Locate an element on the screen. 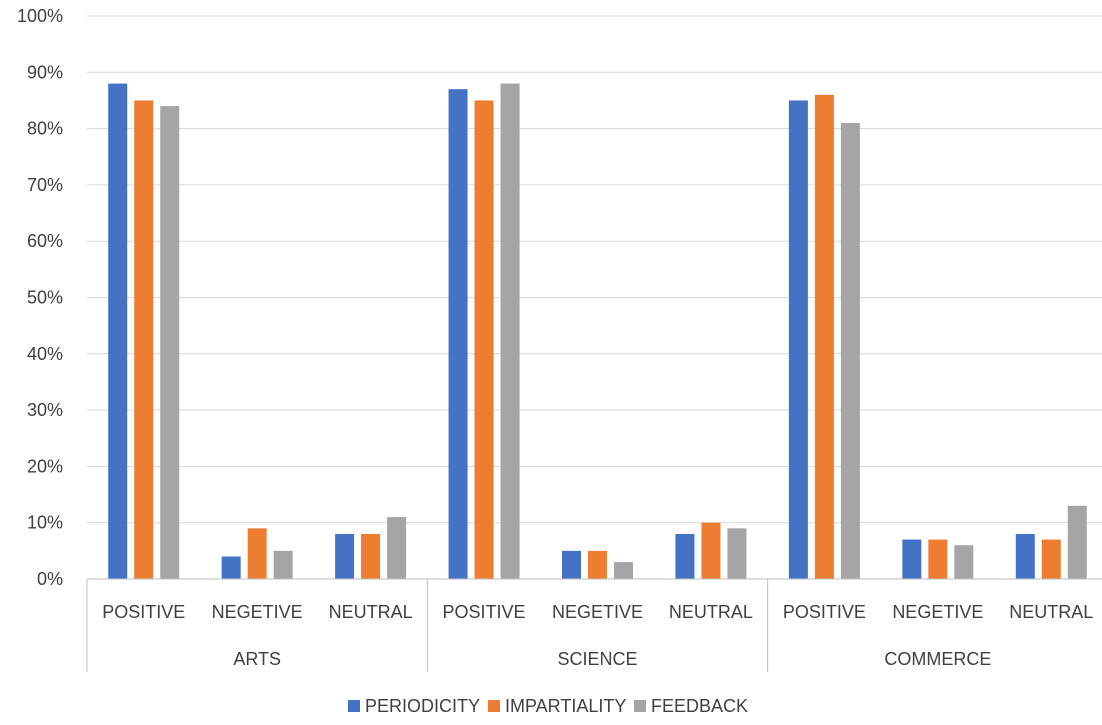 This screenshot has height=725, width=1102. legend-item: IMPARTIALITY is located at coordinates (557, 706).